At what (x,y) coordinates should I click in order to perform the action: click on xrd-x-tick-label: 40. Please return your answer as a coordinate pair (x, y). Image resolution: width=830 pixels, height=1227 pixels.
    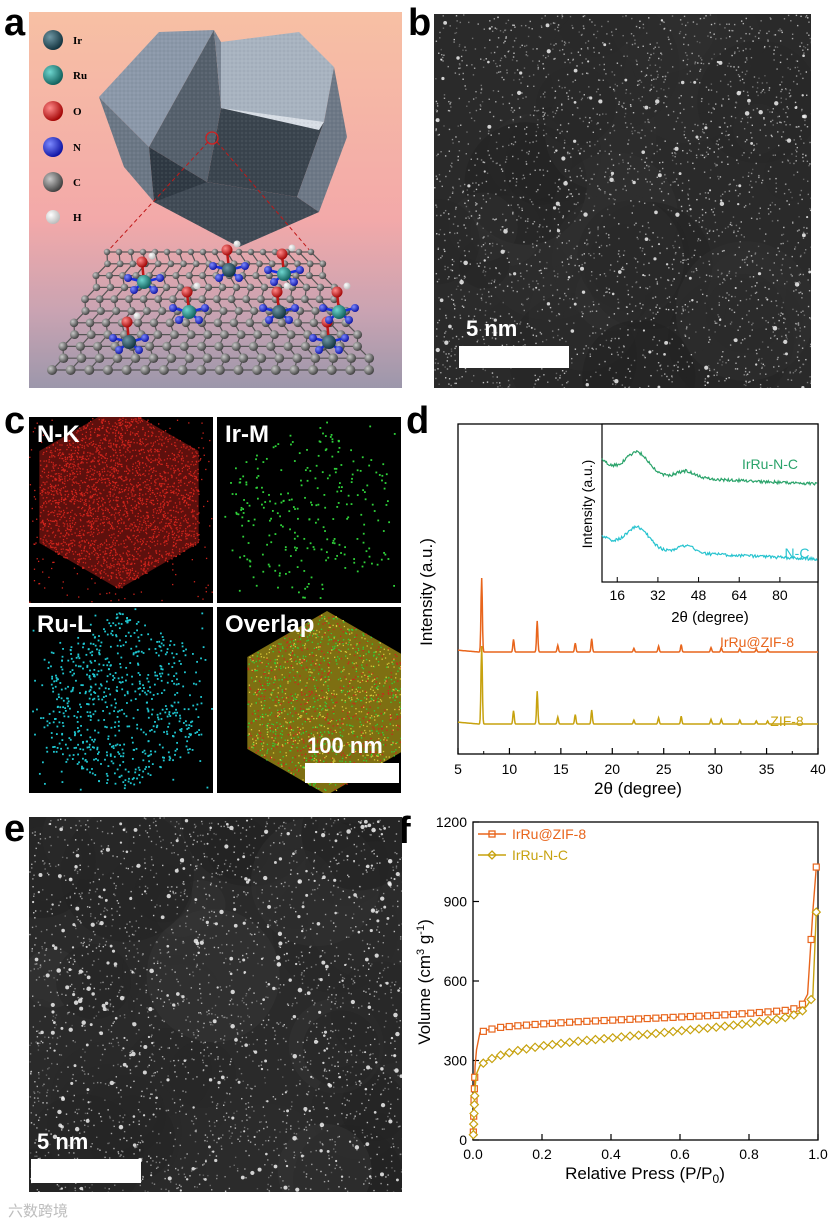
    Looking at the image, I should click on (818, 769).